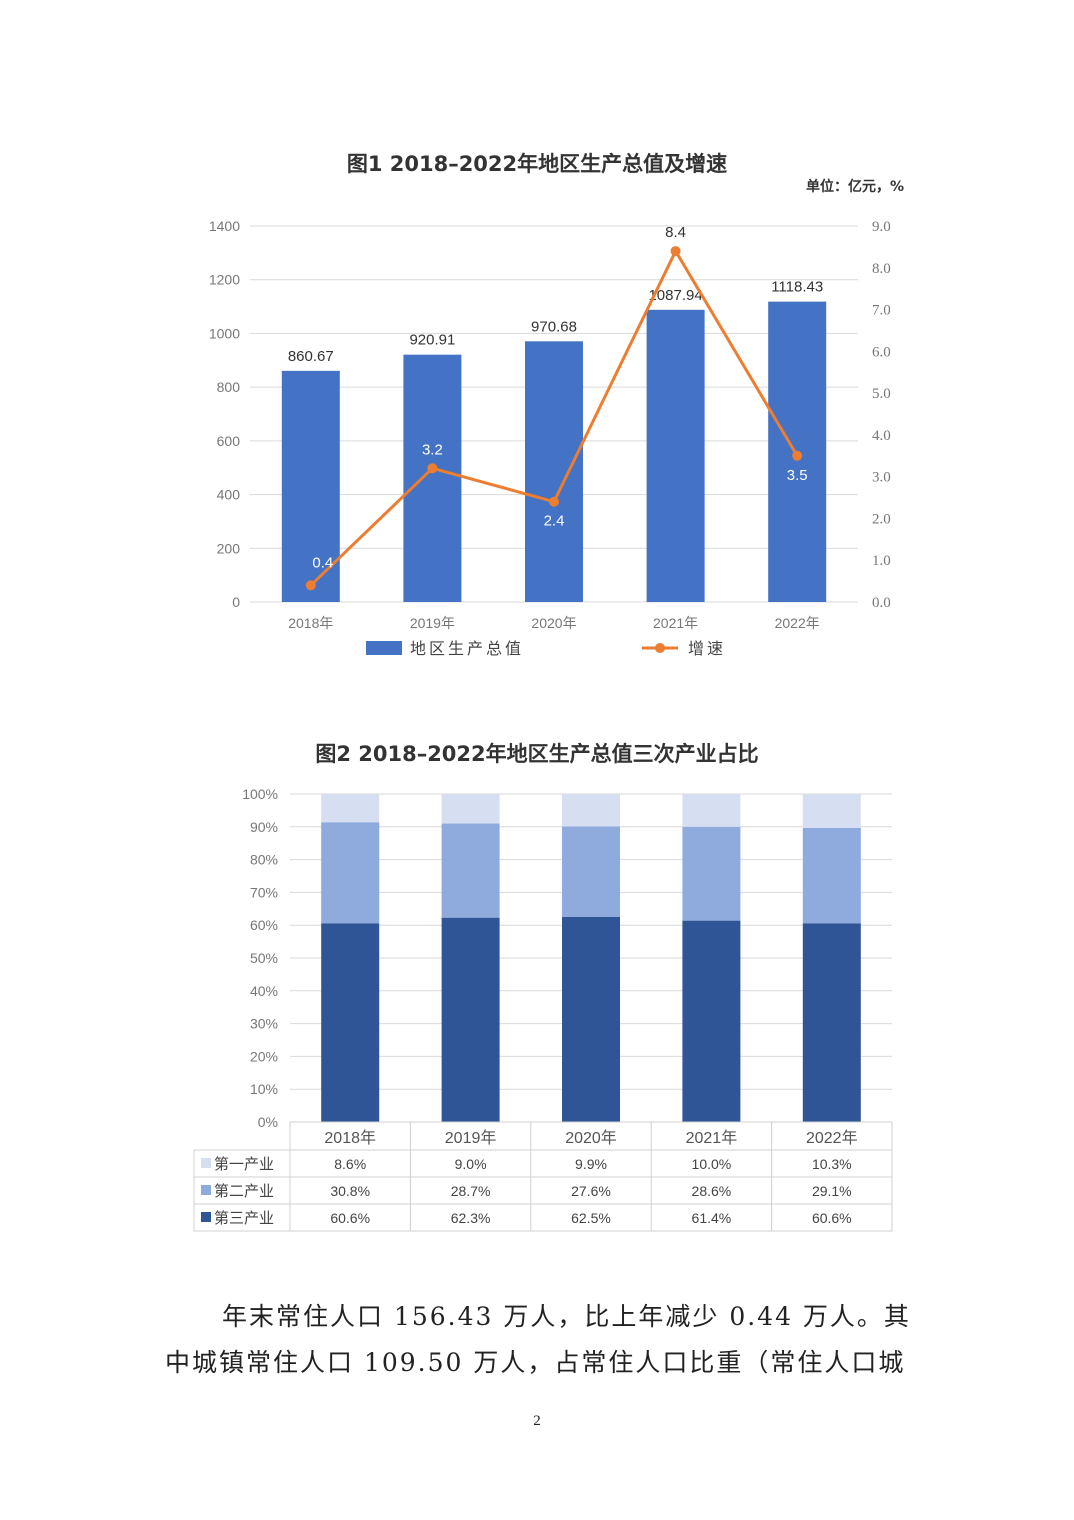  I want to click on legend-growth-marker, so click(660, 648).